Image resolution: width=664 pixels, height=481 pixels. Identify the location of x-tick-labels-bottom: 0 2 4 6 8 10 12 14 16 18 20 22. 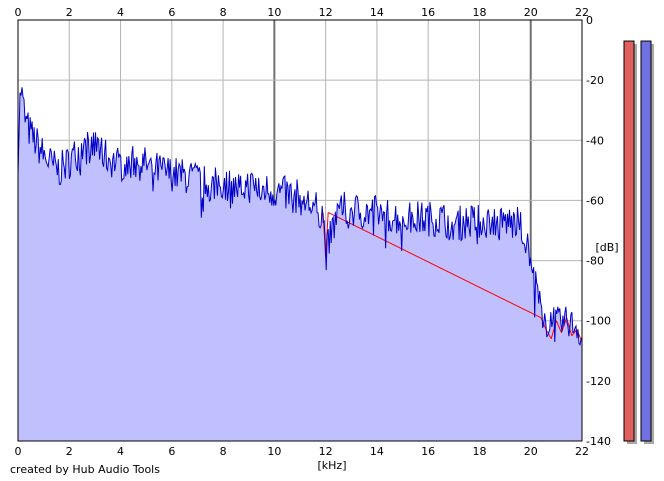
(302, 451).